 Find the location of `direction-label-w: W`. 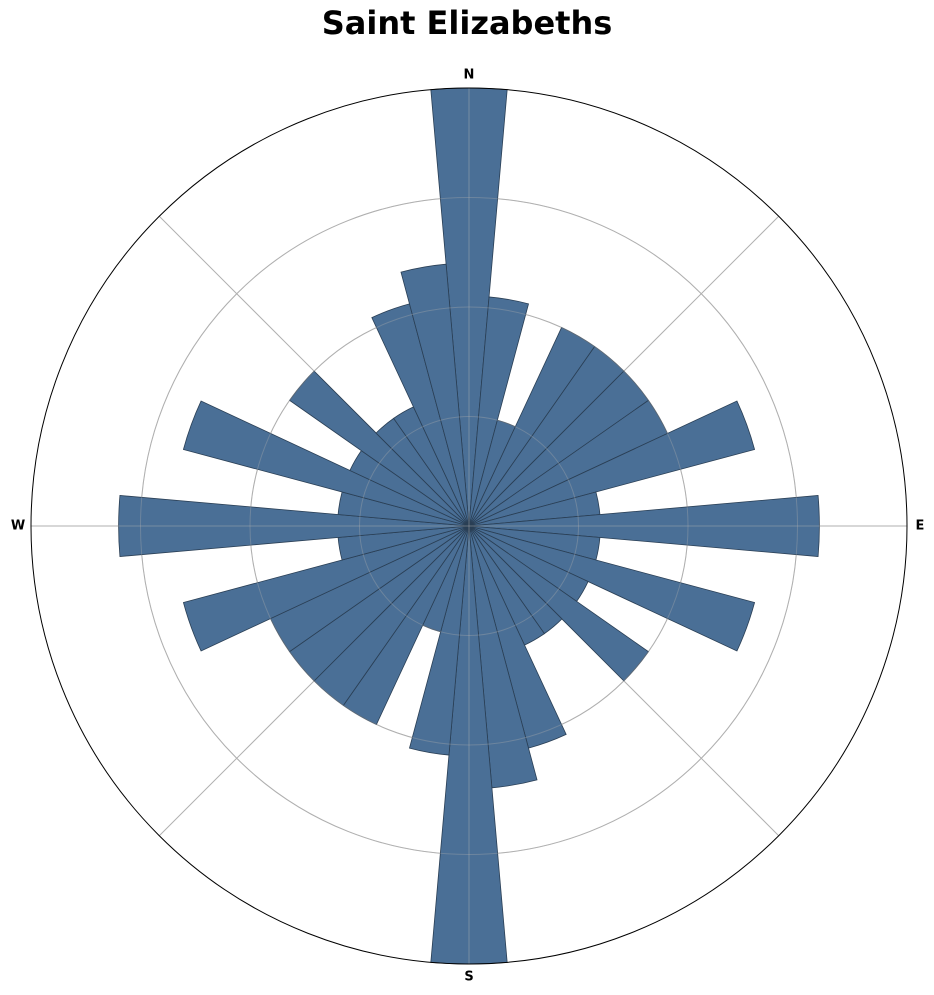

direction-label-w: W is located at coordinates (18, 526).